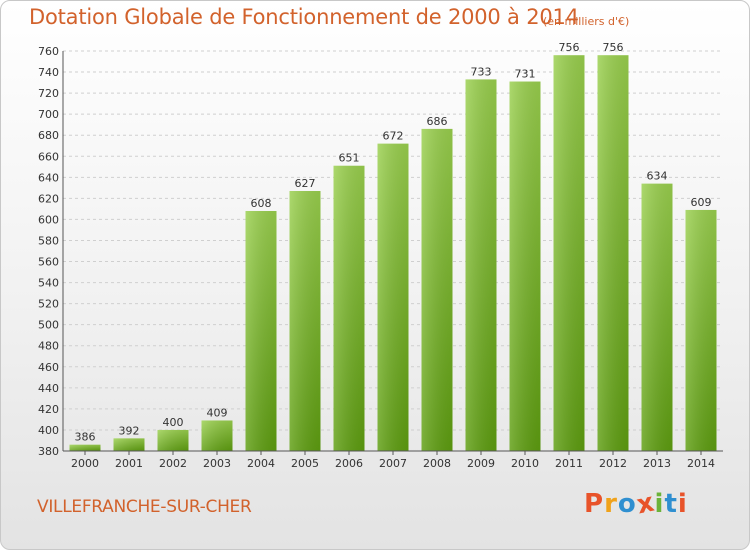 The height and width of the screenshot is (550, 750). What do you see at coordinates (48, 262) in the screenshot?
I see `y-tick-label: 560` at bounding box center [48, 262].